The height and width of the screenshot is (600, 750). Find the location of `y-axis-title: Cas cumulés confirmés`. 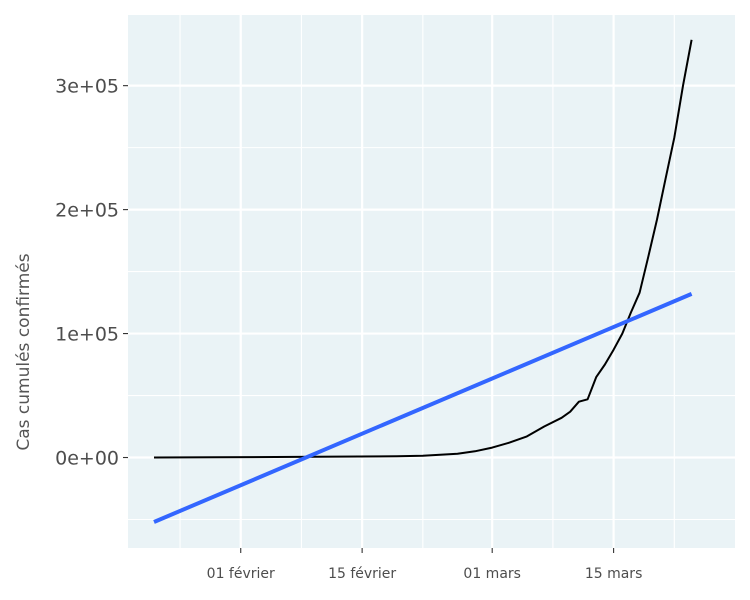

y-axis-title: Cas cumulés confirmés is located at coordinates (24, 351).